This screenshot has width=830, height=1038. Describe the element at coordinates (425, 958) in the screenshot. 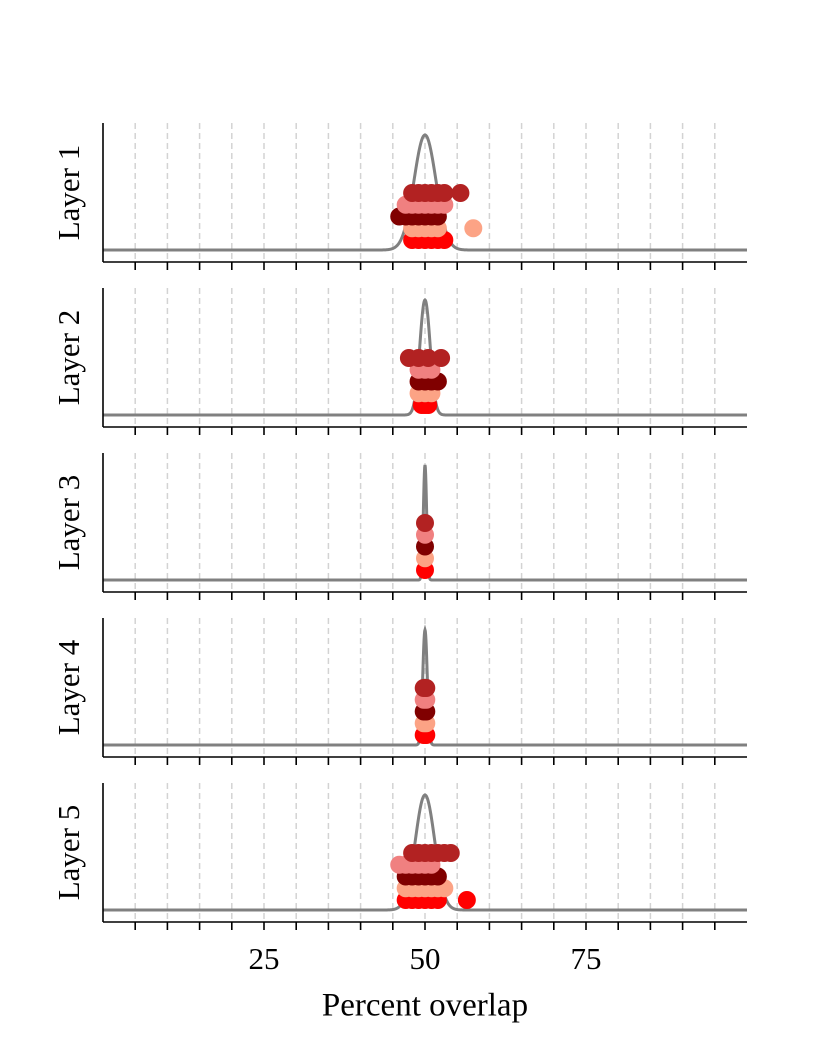

I see `x-tick-label: 50` at that location.